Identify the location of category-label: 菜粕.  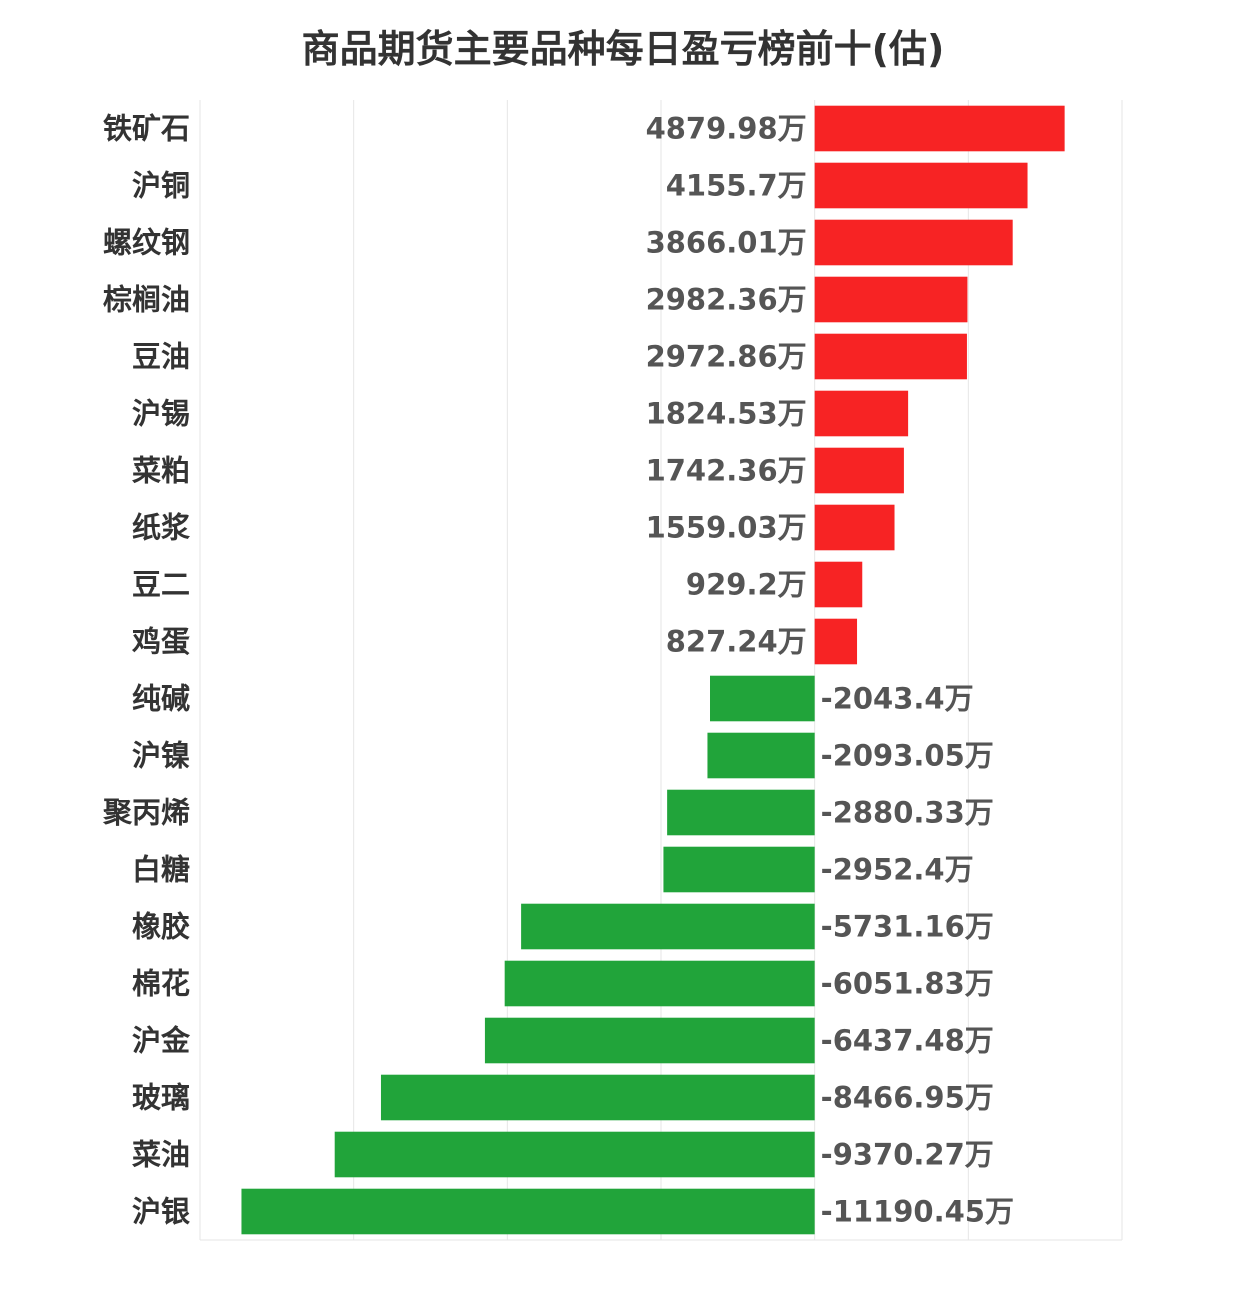
(161, 471).